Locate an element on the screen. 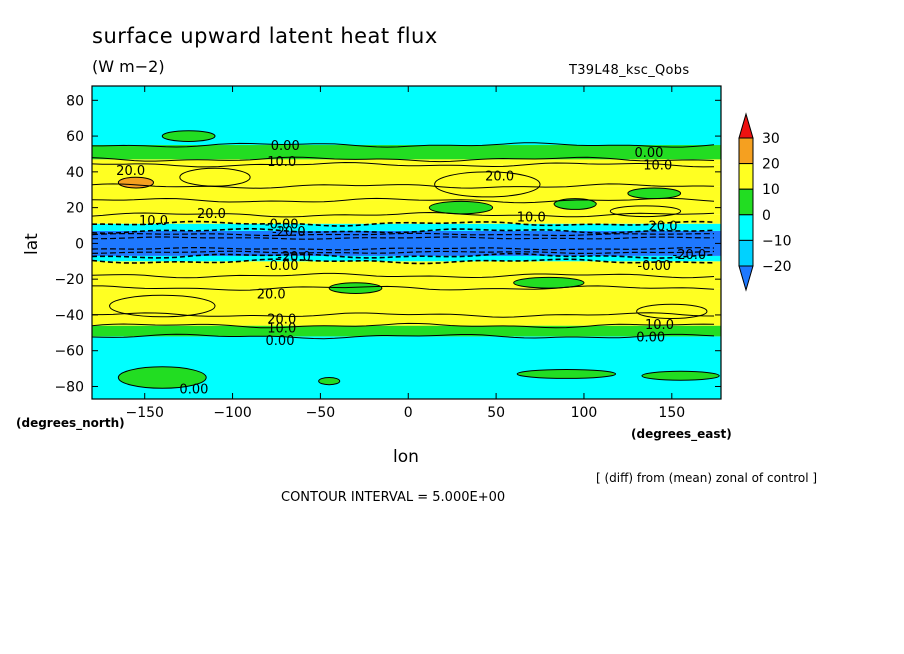 The image size is (904, 654). y-tick-label: −20 is located at coordinates (69, 280).